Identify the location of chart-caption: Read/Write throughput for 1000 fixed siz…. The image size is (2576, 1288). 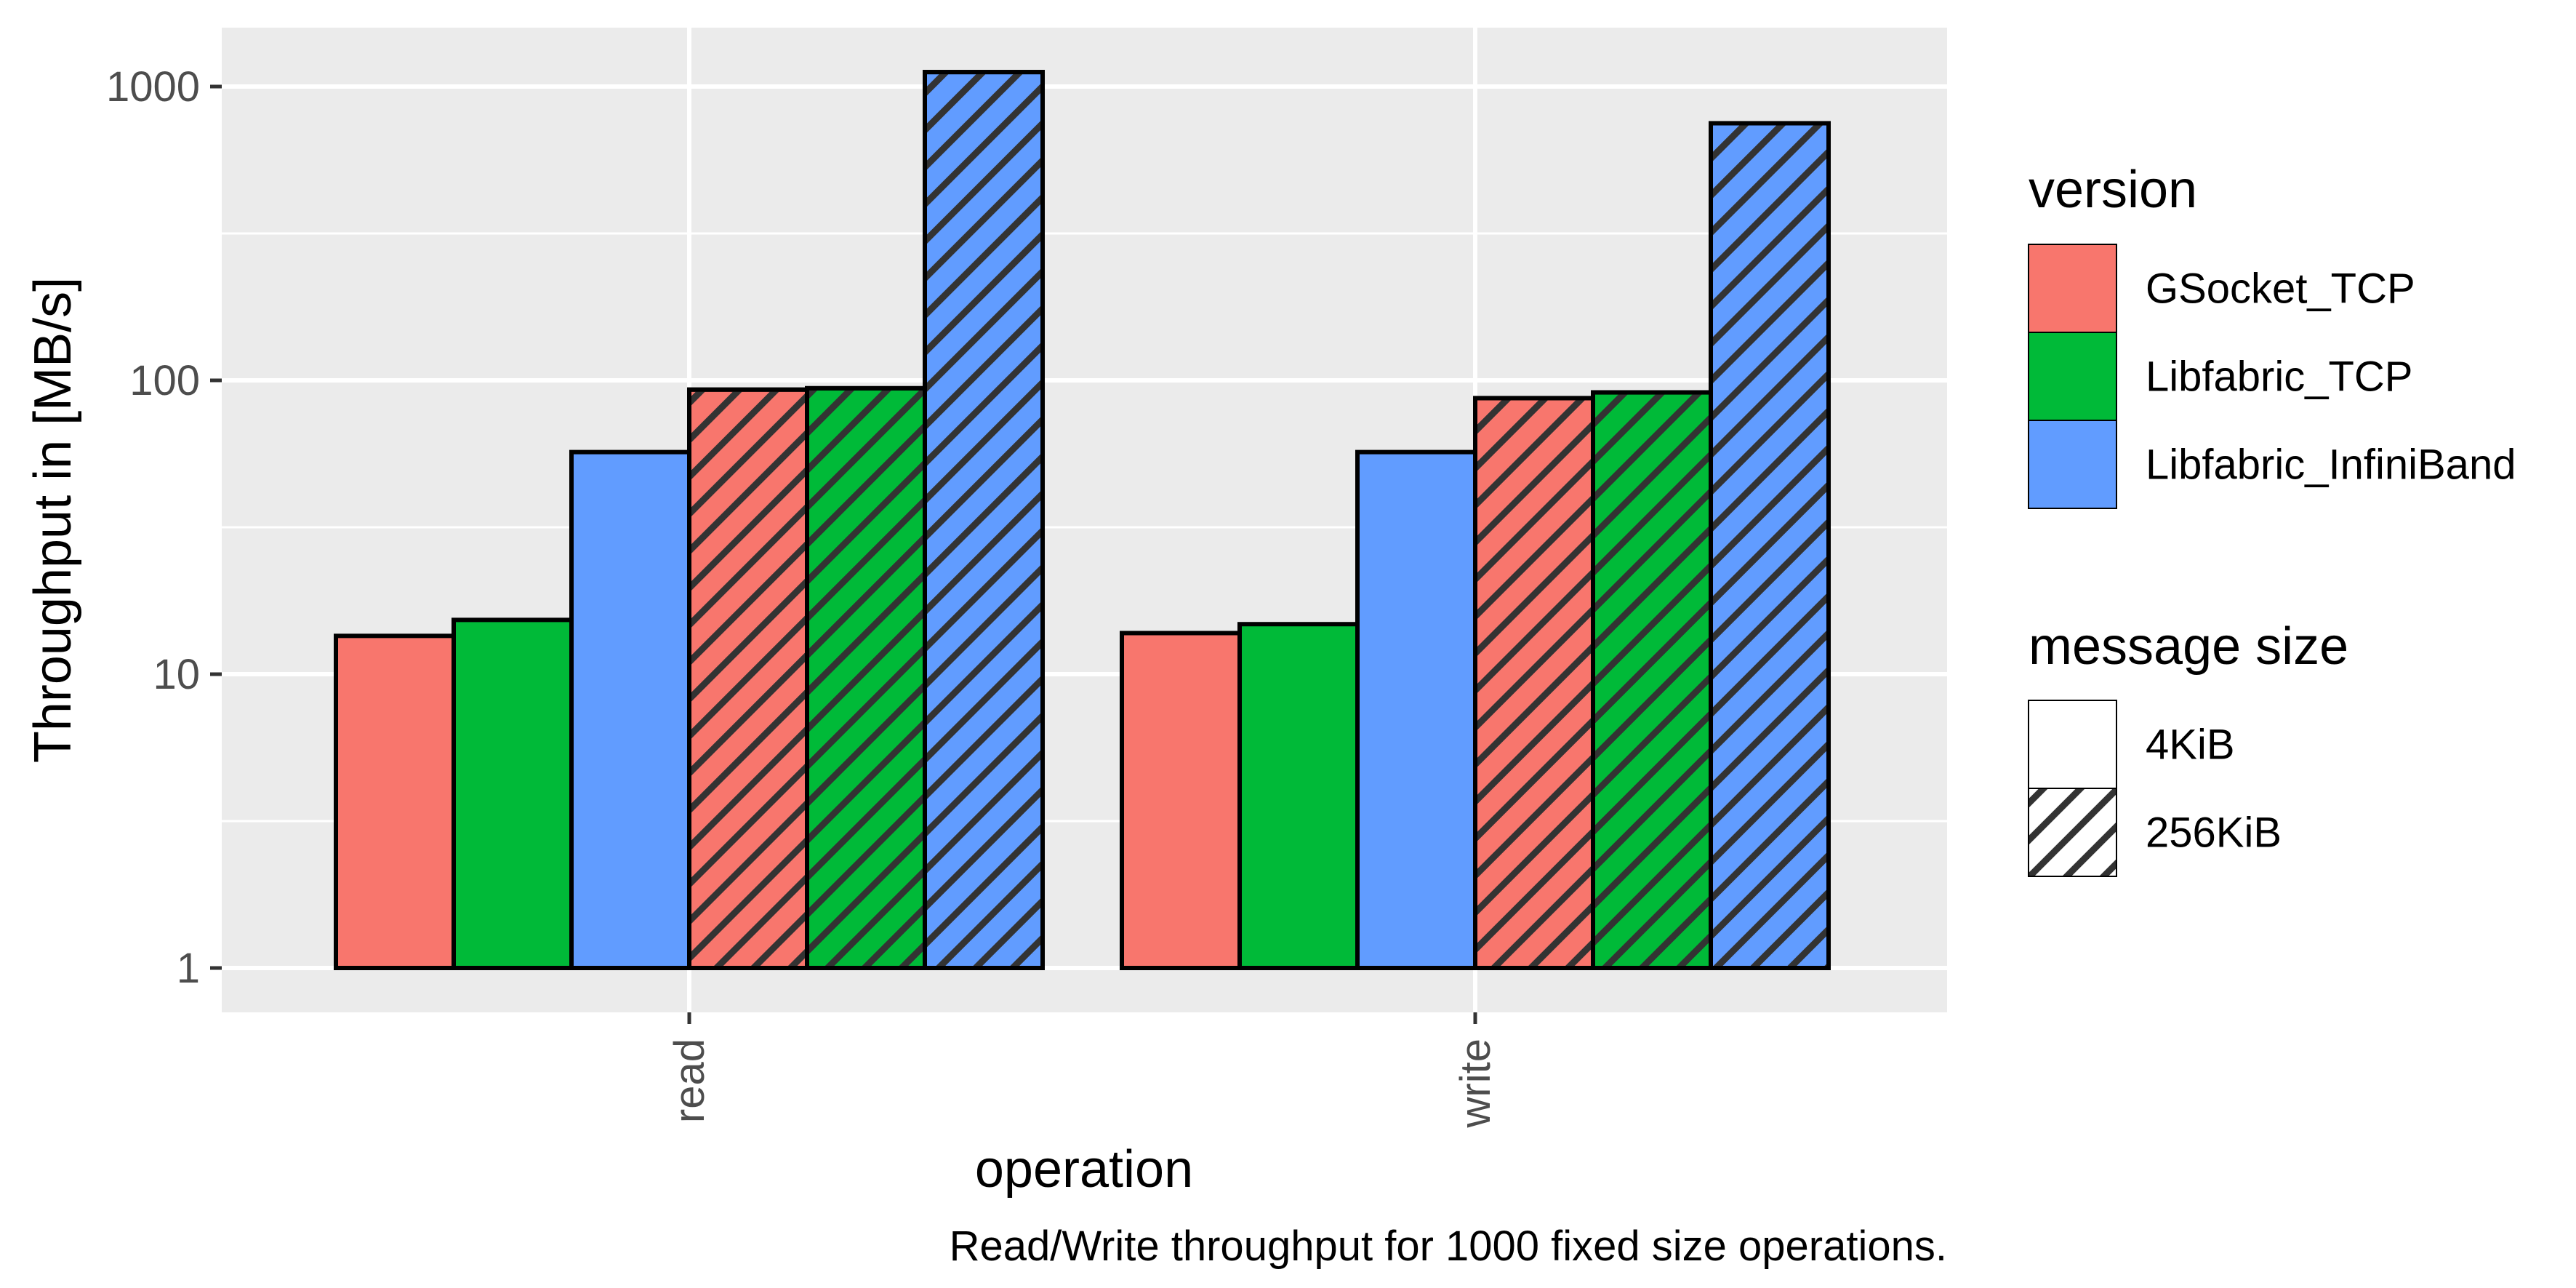
(1449, 1246).